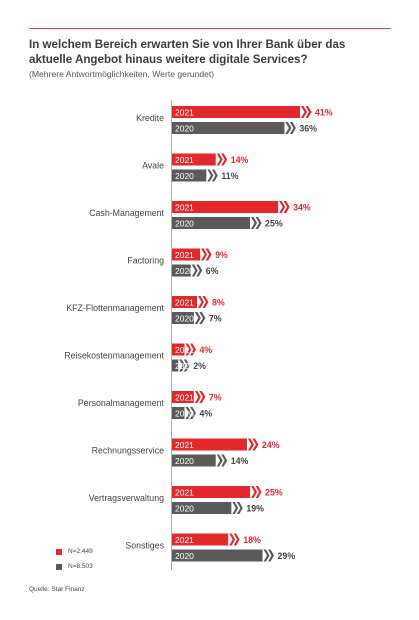 The height and width of the screenshot is (620, 419). What do you see at coordinates (121, 403) in the screenshot?
I see `category-label: Personalmanagement` at bounding box center [121, 403].